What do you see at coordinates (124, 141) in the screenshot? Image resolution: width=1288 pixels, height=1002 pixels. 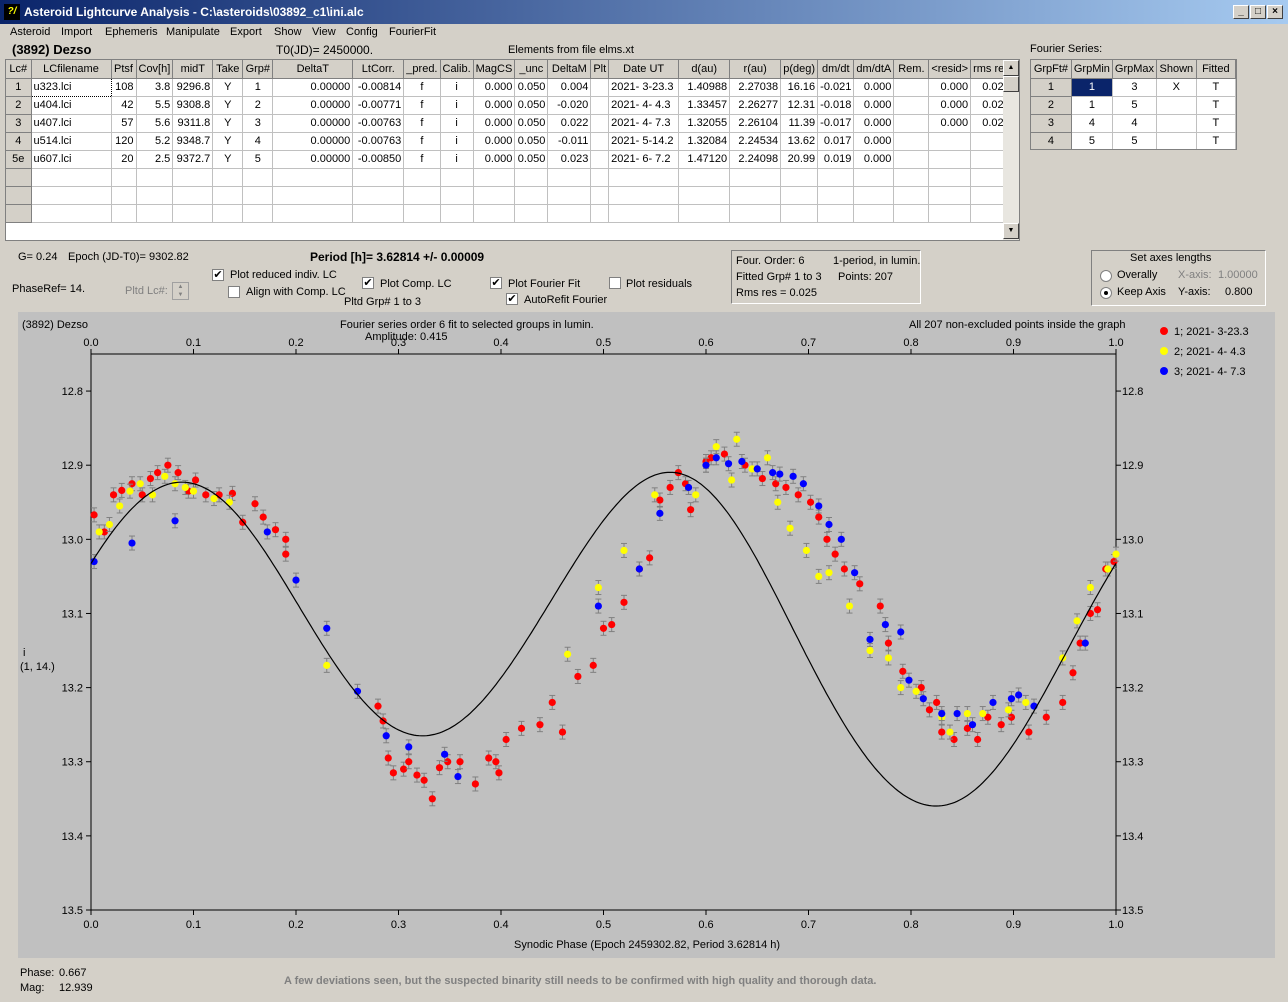 I see `table-cell: 120` at bounding box center [124, 141].